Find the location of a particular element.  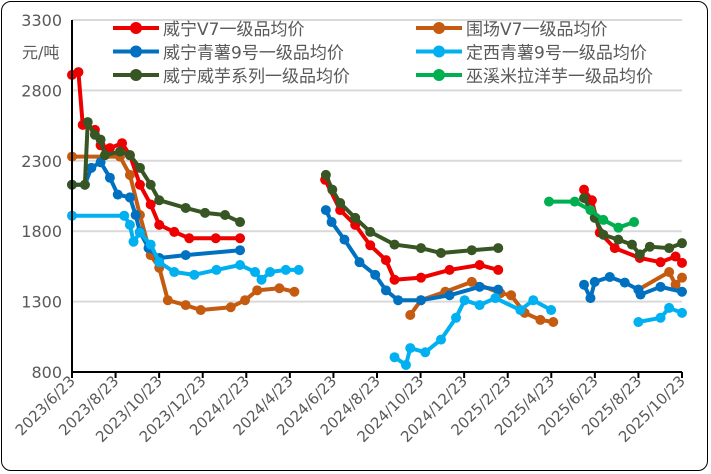

legend-label: 威宁青薯9号一级品均价 is located at coordinates (253, 54).